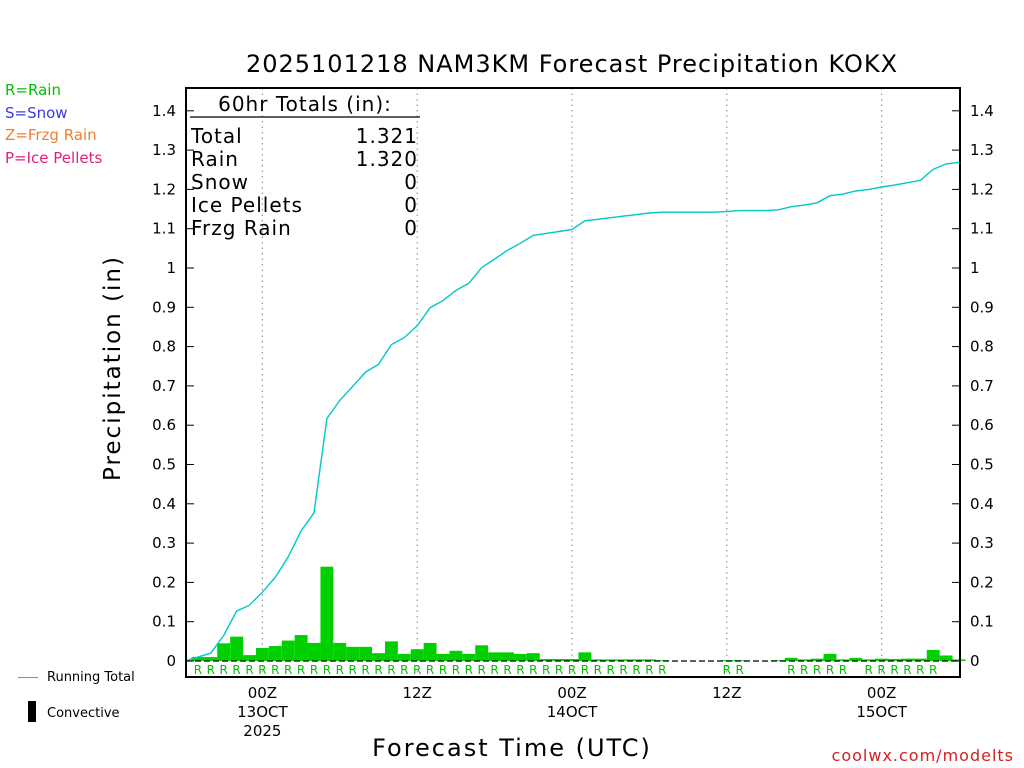  I want to click on running-total-swatch, so click(28, 677).